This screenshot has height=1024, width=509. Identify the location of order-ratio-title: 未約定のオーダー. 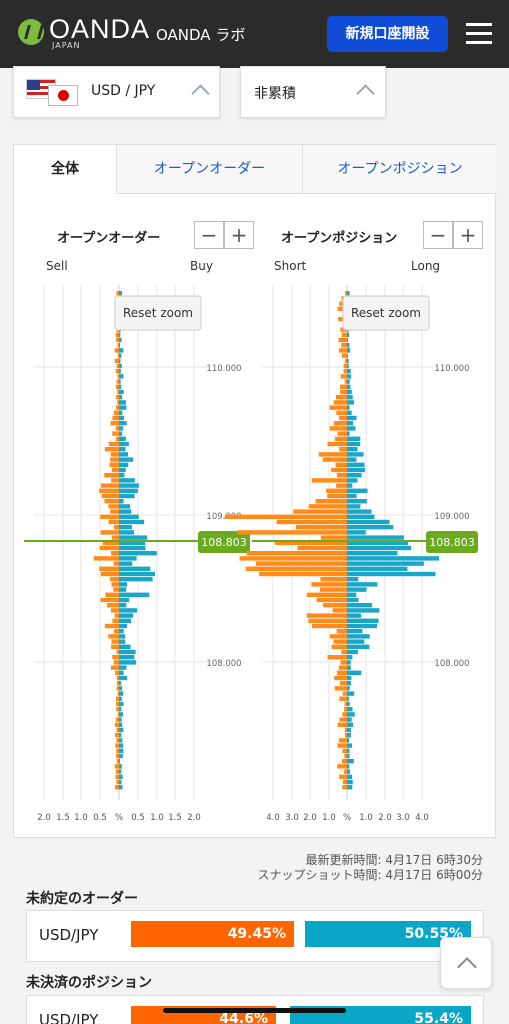
(82, 899).